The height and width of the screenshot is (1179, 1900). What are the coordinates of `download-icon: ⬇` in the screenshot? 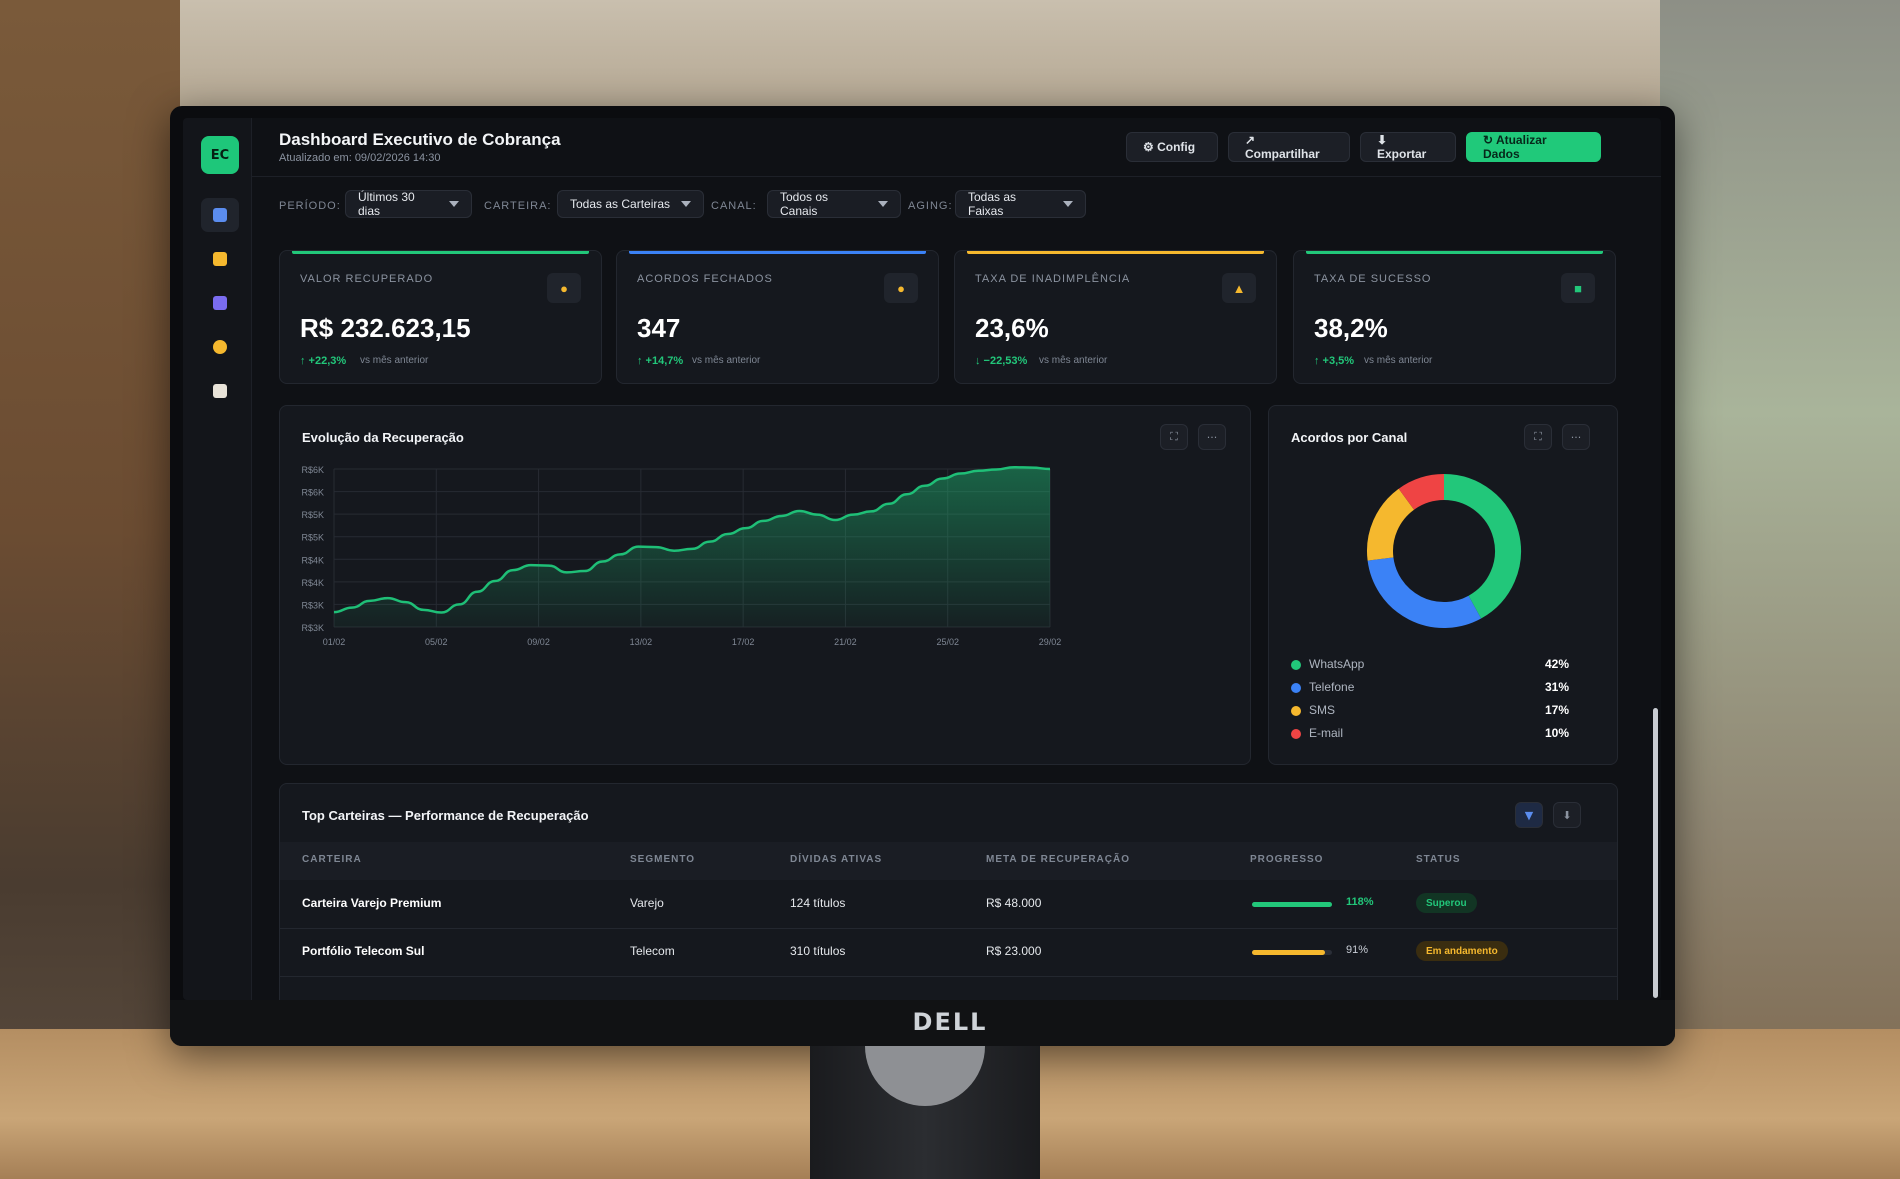 It's located at (1567, 815).